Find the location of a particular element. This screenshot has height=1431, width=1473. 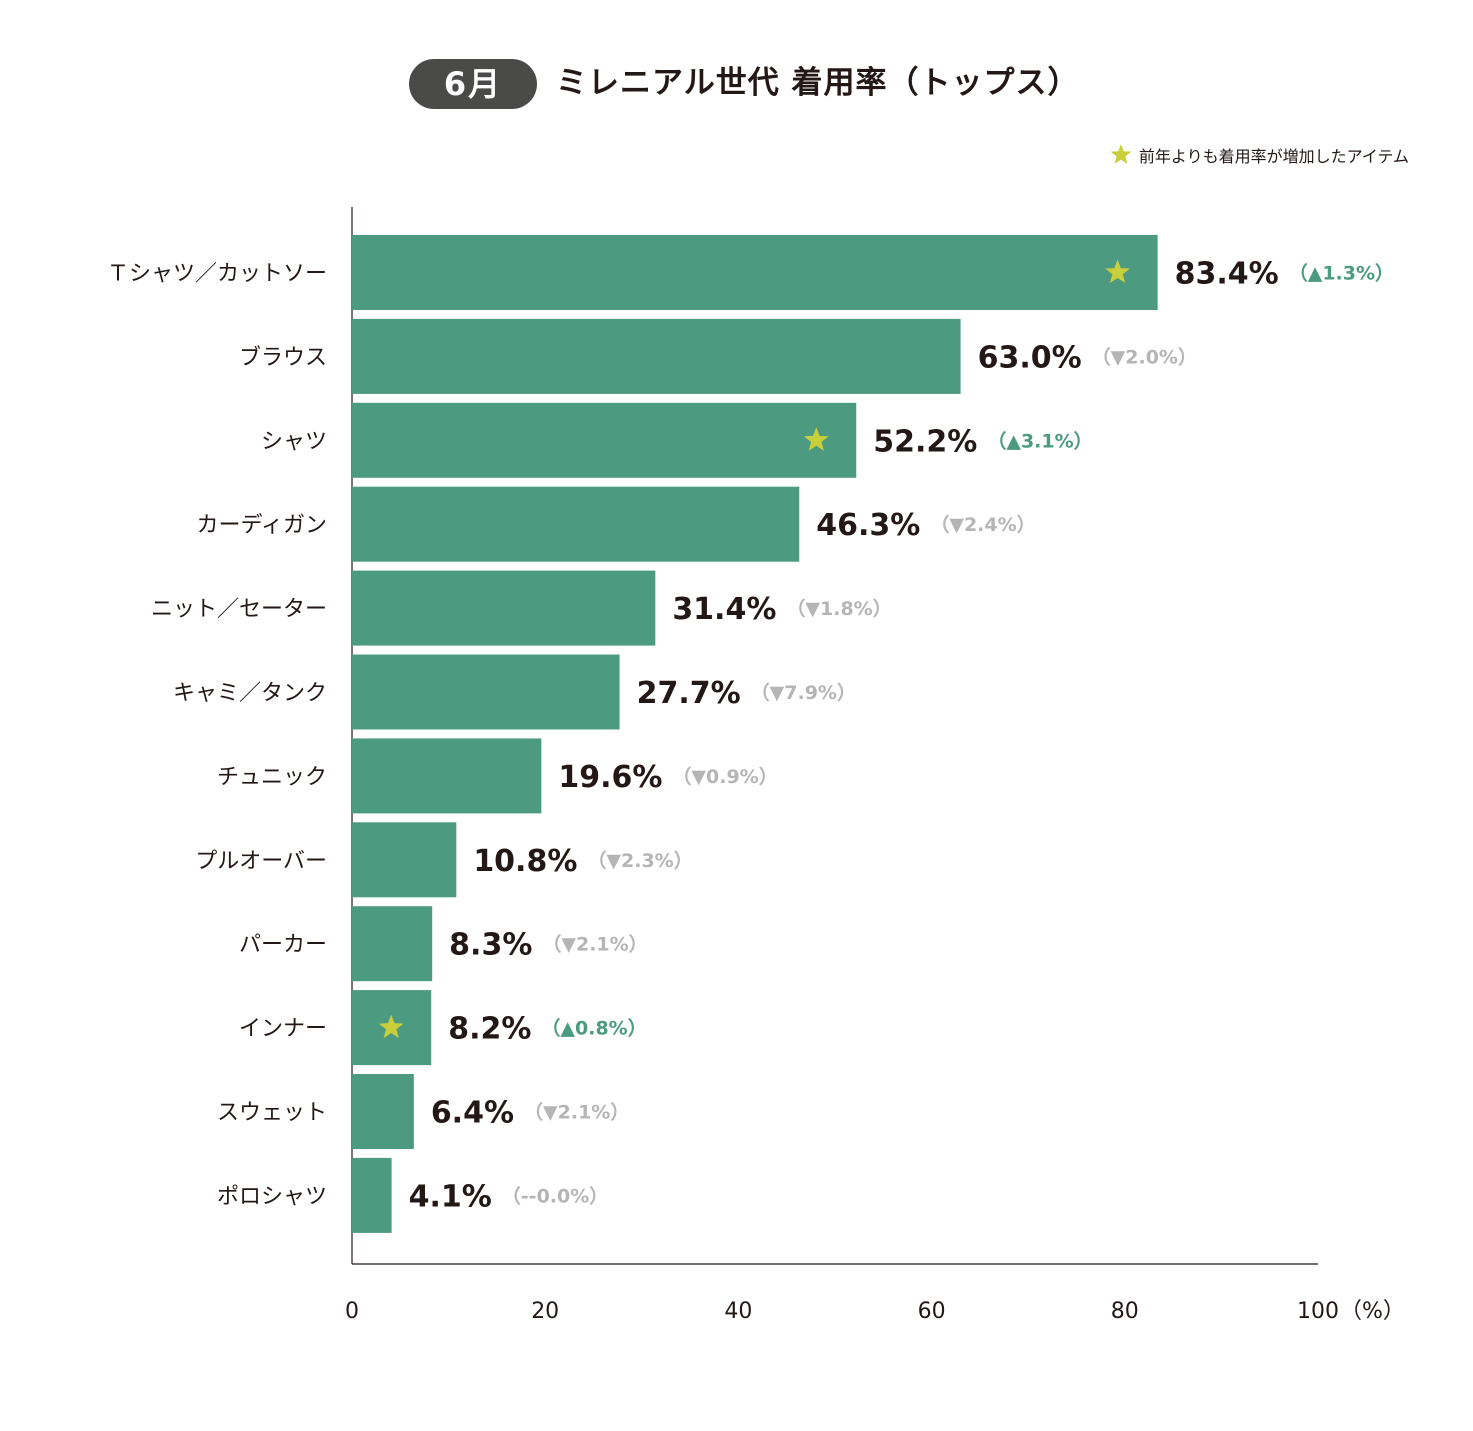

x-tick-label: 40 is located at coordinates (738, 1311).